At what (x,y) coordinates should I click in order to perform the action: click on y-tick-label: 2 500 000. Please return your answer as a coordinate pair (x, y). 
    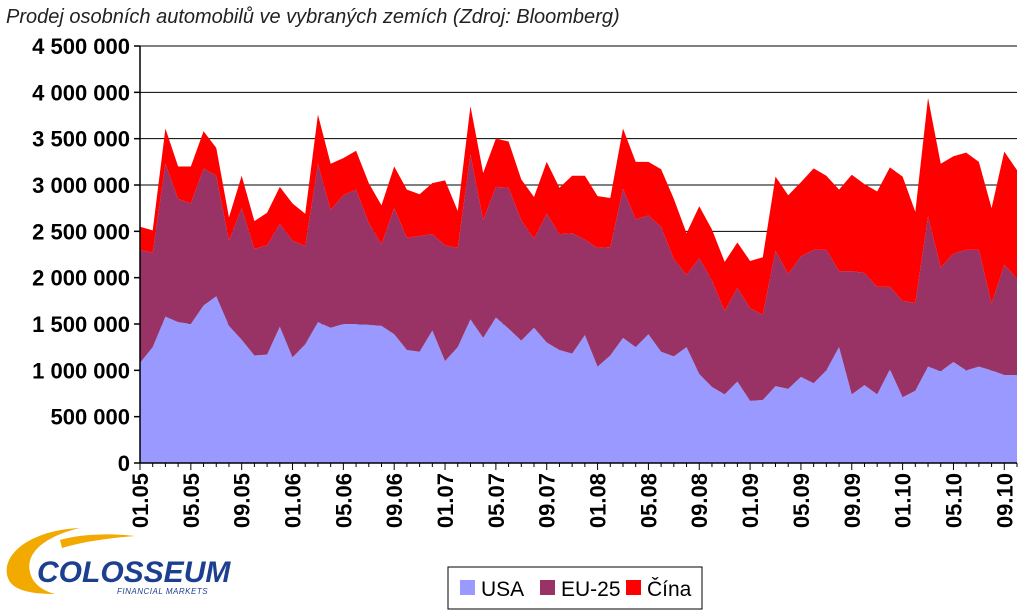
    Looking at the image, I should click on (81, 231).